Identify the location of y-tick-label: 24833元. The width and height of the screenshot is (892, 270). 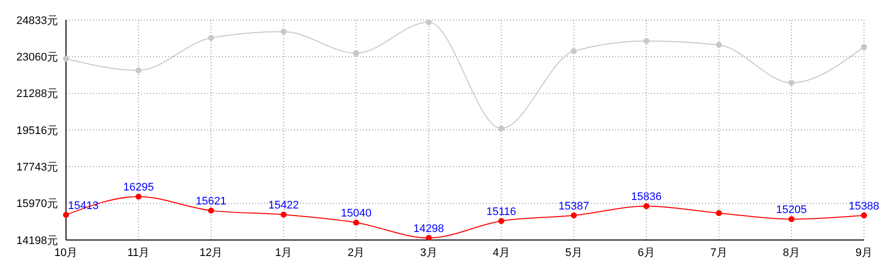
(37, 20).